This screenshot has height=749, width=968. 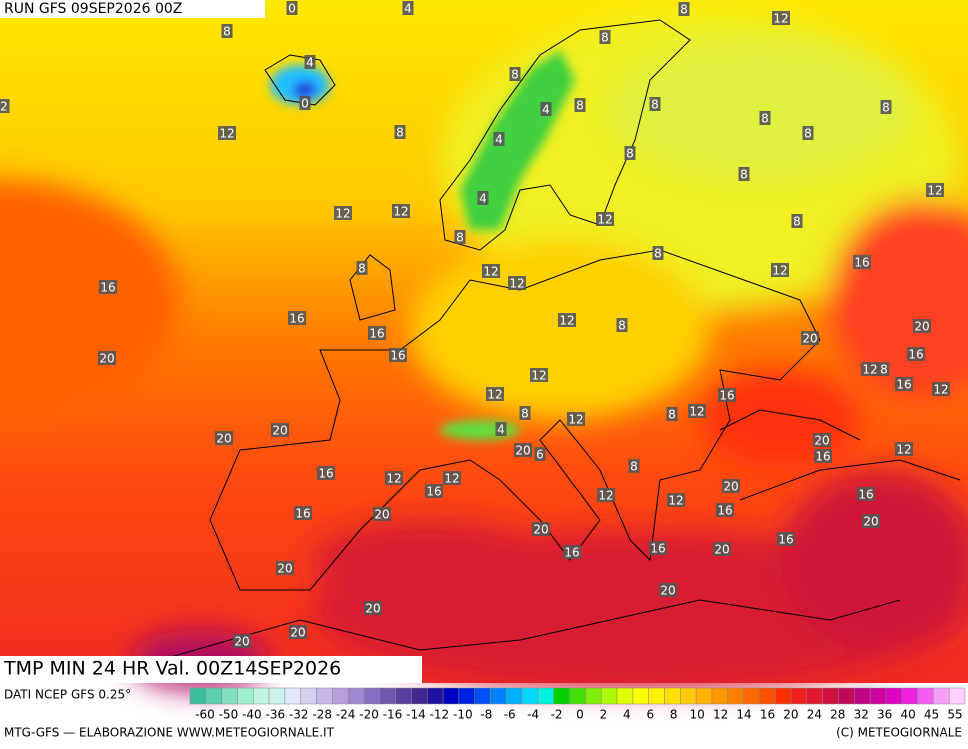 I want to click on colorbar-tick-label: -50, so click(x=229, y=715).